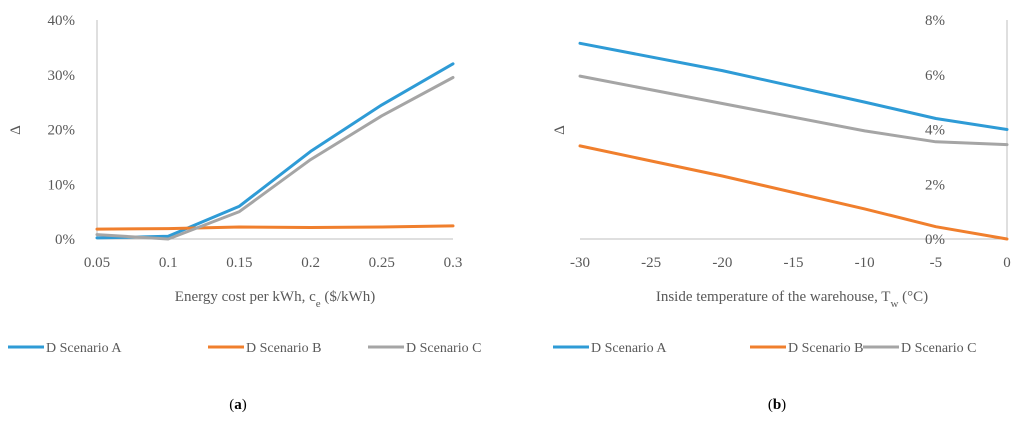  What do you see at coordinates (239, 263) in the screenshot?
I see `x-tick-label: 0.15` at bounding box center [239, 263].